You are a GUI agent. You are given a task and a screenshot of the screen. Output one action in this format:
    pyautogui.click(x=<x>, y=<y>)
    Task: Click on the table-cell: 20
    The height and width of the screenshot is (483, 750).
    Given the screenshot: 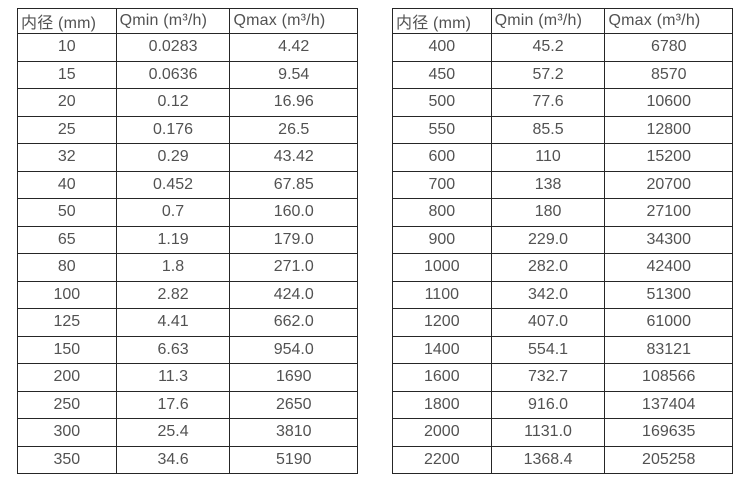 What is the action you would take?
    pyautogui.click(x=67, y=102)
    